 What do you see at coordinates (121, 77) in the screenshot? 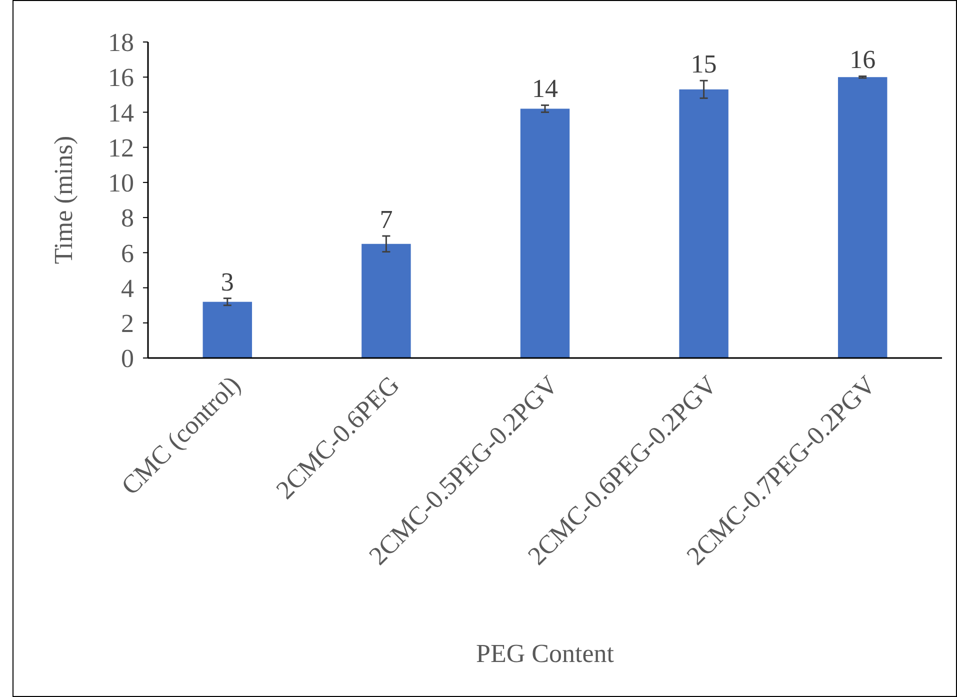
I see `y-tick-label: 16` at bounding box center [121, 77].